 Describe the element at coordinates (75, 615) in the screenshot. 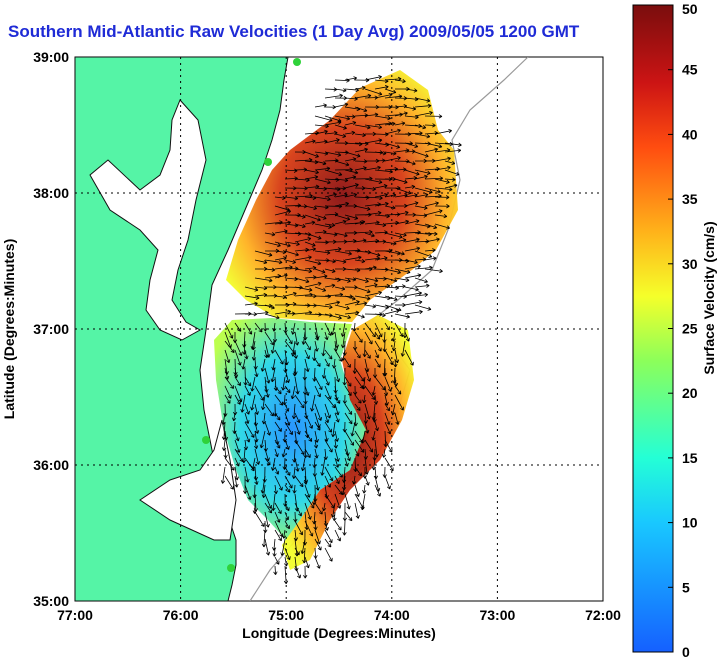

I see `x-tick-label: 77:00` at that location.